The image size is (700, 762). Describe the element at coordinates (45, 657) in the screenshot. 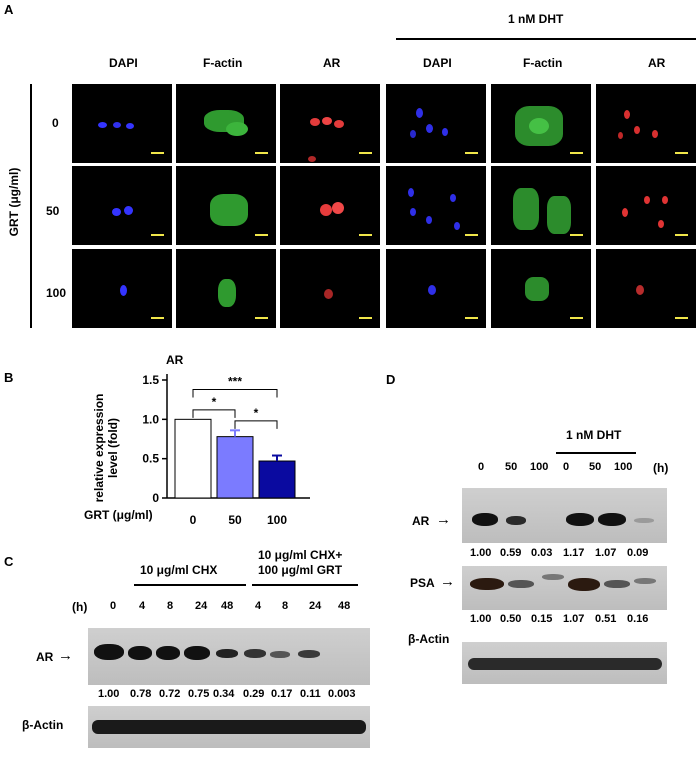

I see `ar-label-c: AR` at that location.